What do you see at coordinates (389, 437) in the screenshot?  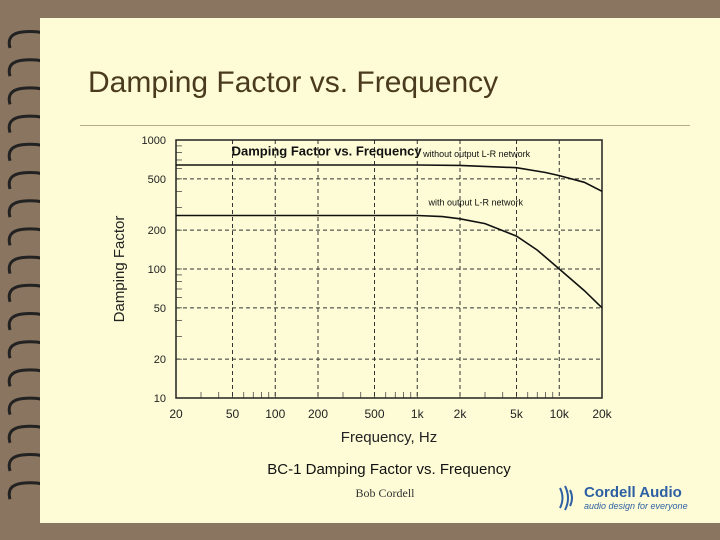 I see `x-axis-label: Frequency, Hz` at bounding box center [389, 437].